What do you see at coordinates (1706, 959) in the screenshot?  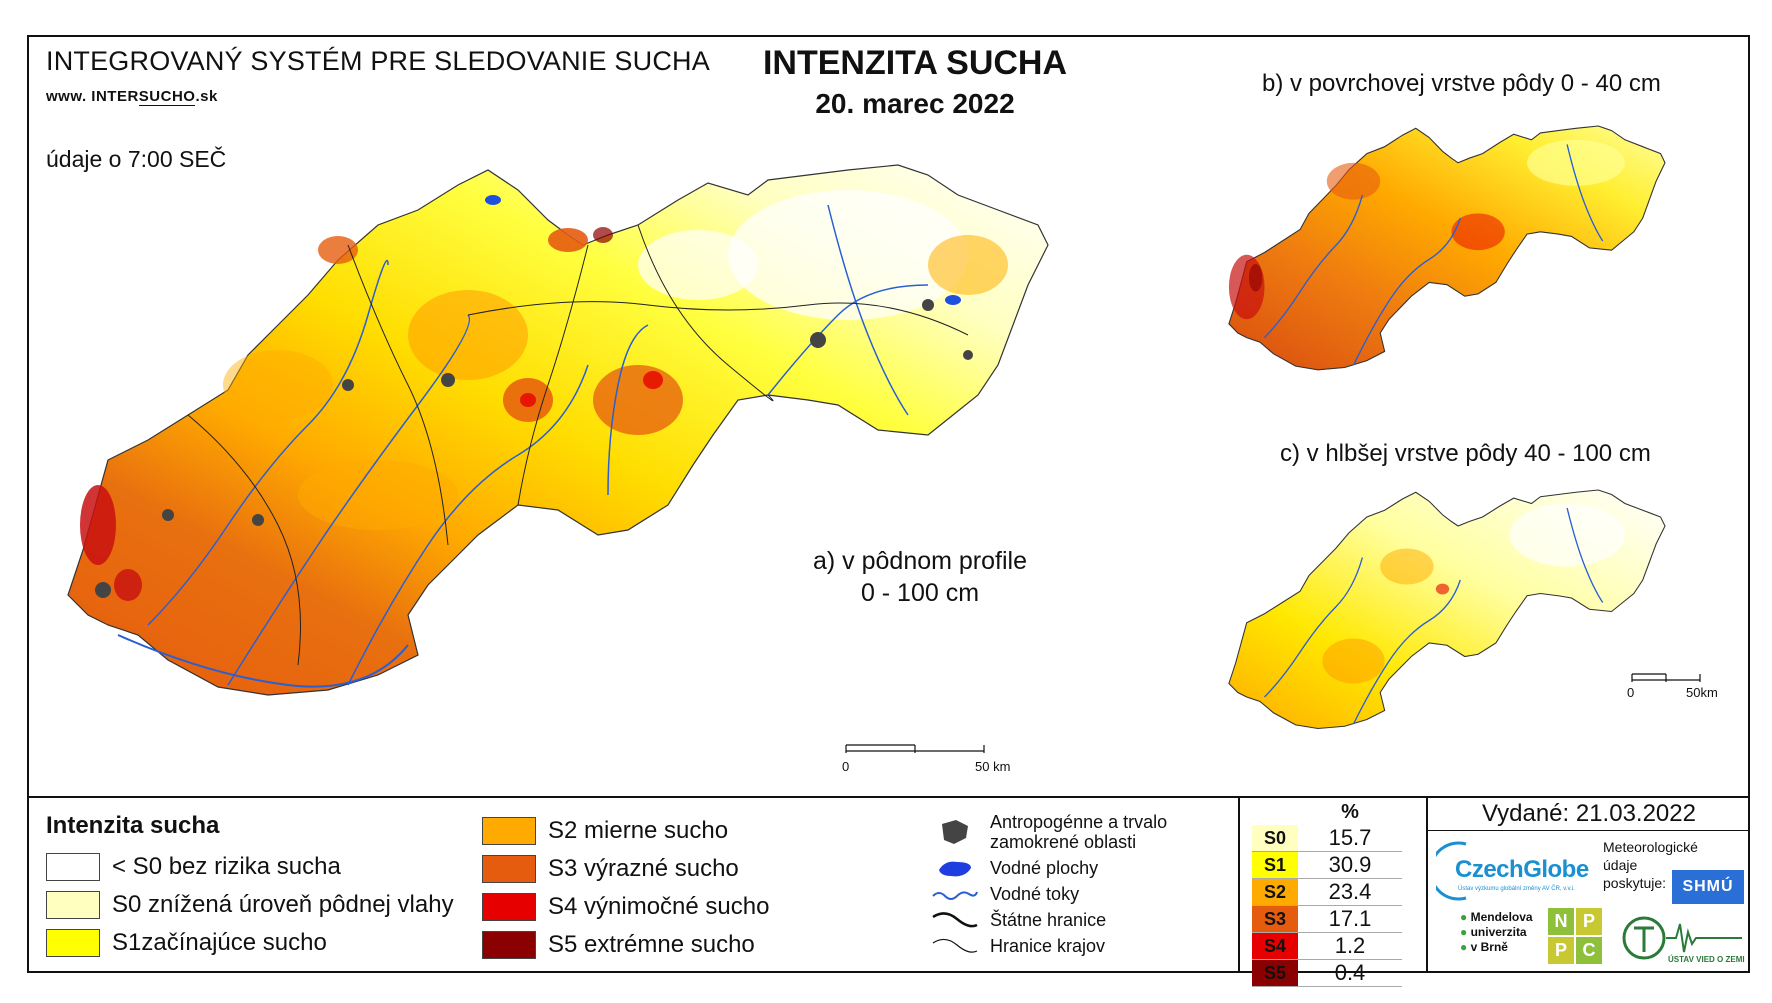 I see `svg-text: ÚSTAV VIED O ZEMI` at bounding box center [1706, 959].